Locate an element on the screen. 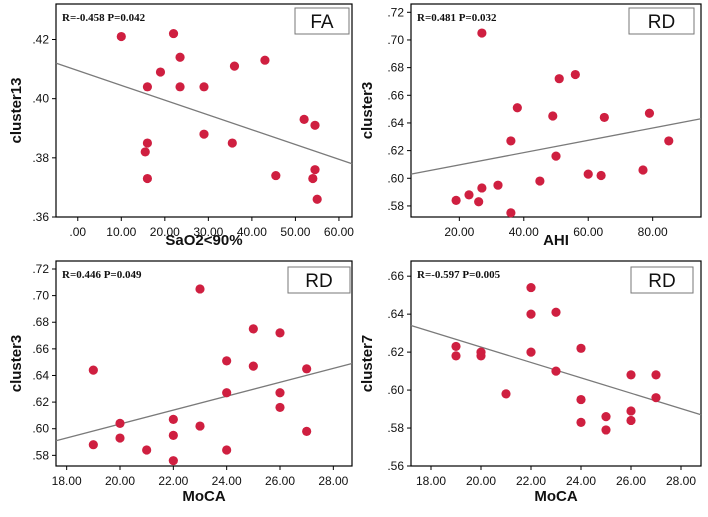  x-tick-label: .00 is located at coordinates (77, 232).